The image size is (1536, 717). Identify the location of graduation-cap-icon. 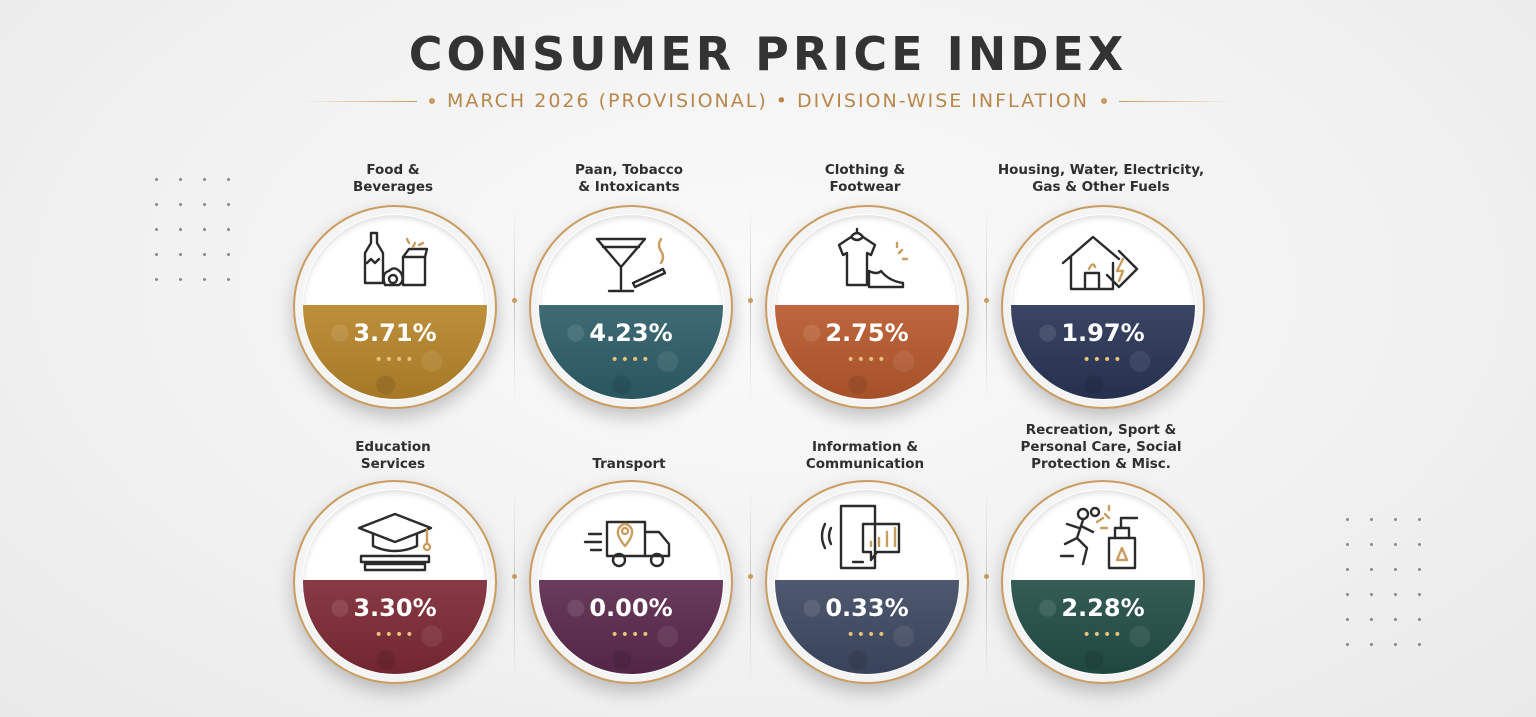
(395, 542).